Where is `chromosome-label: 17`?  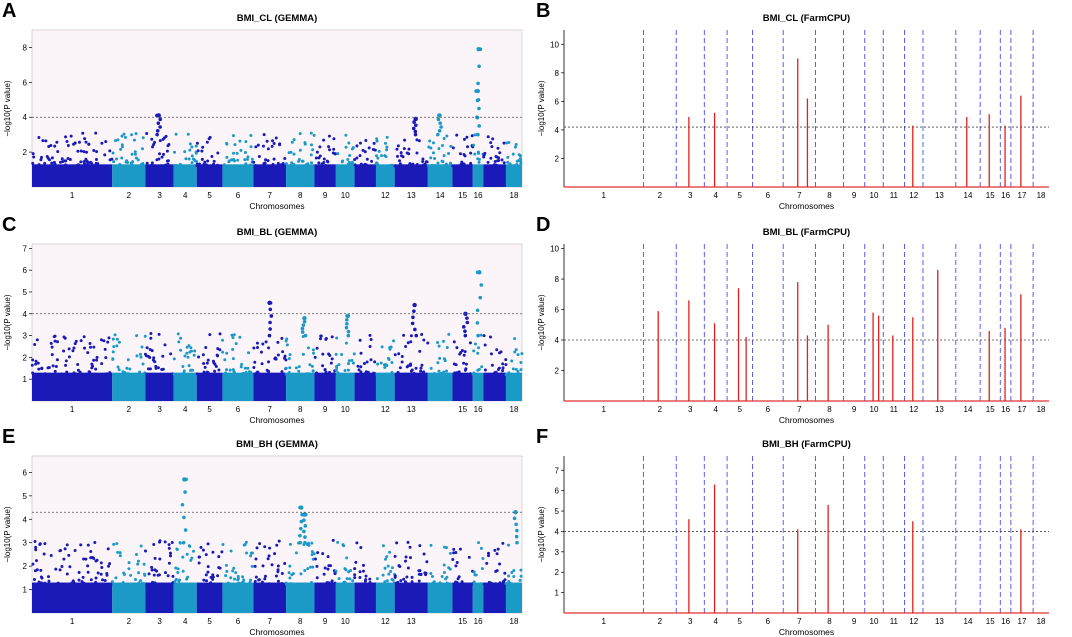 chromosome-label: 17 is located at coordinates (1022, 409).